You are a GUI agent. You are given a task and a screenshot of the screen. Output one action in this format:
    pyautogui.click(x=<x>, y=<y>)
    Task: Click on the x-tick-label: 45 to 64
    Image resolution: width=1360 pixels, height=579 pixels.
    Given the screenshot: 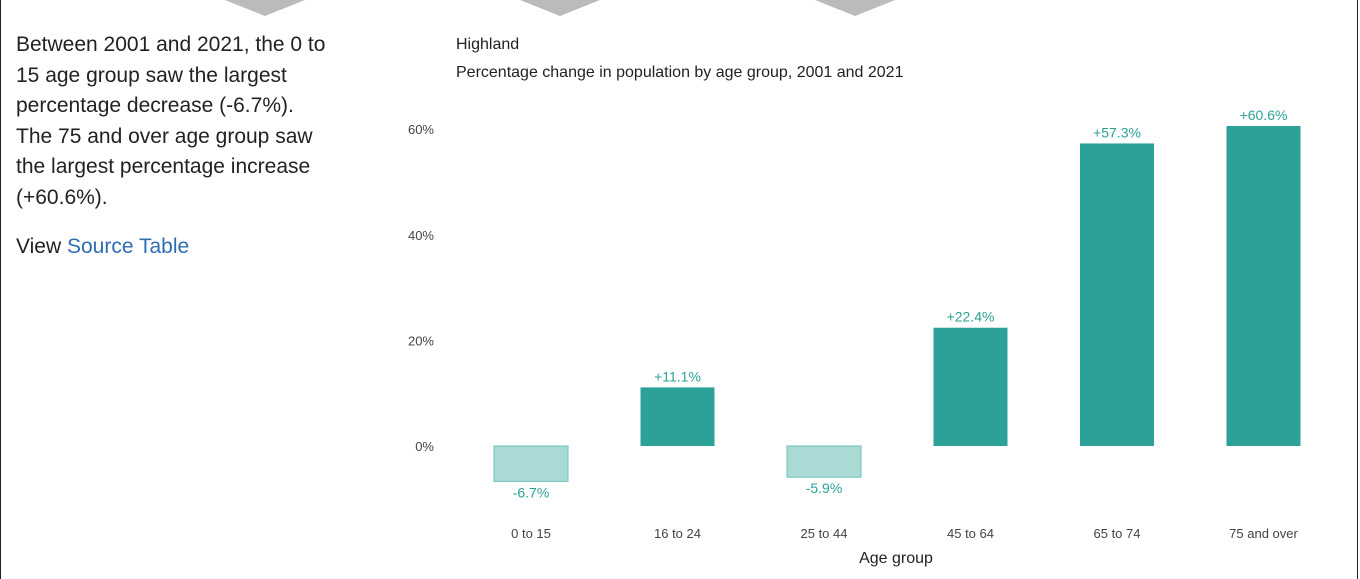 What is the action you would take?
    pyautogui.click(x=970, y=533)
    